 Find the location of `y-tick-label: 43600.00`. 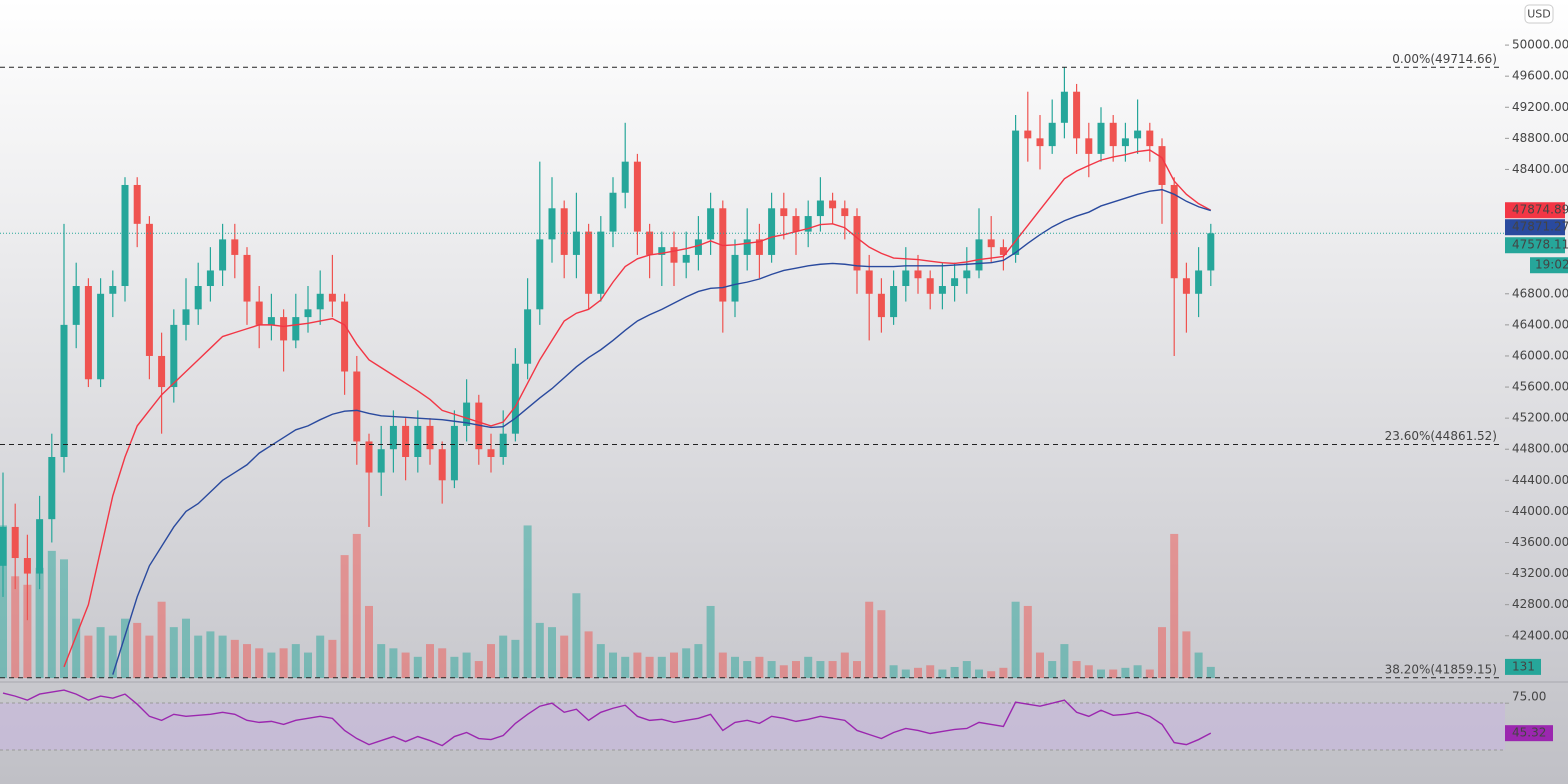

y-tick-label: 43600.00 is located at coordinates (1540, 542).